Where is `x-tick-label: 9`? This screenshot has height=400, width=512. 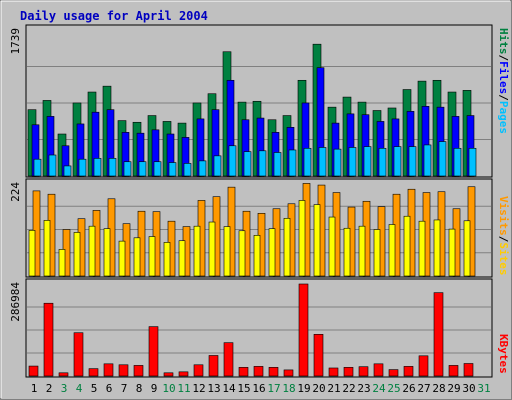 x-tick-label: 9 is located at coordinates (154, 388).